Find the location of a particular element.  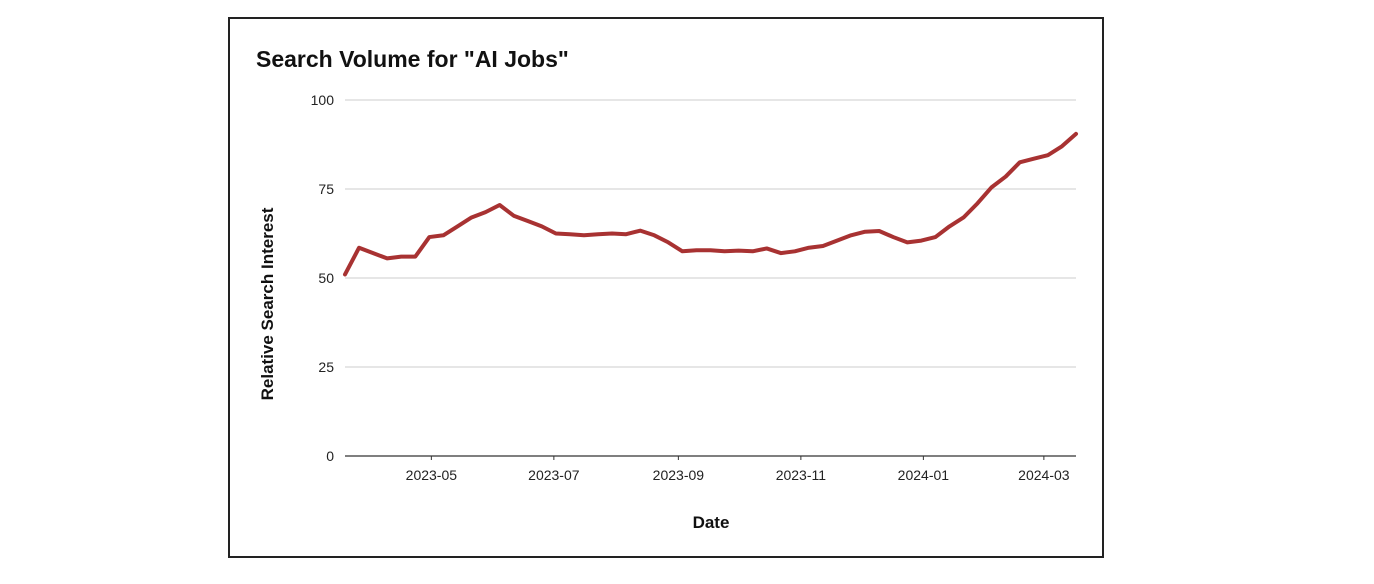

y-axis-title: Relative Search Interest is located at coordinates (267, 303).